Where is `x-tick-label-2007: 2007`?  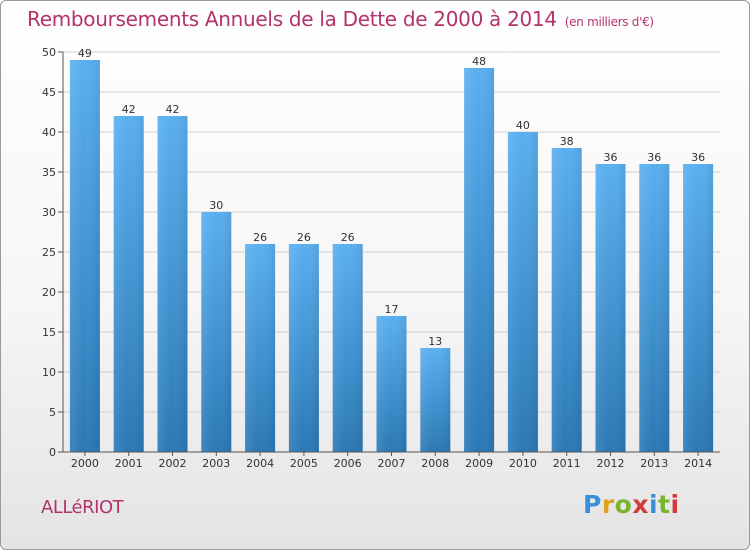
x-tick-label-2007: 2007 is located at coordinates (392, 463).